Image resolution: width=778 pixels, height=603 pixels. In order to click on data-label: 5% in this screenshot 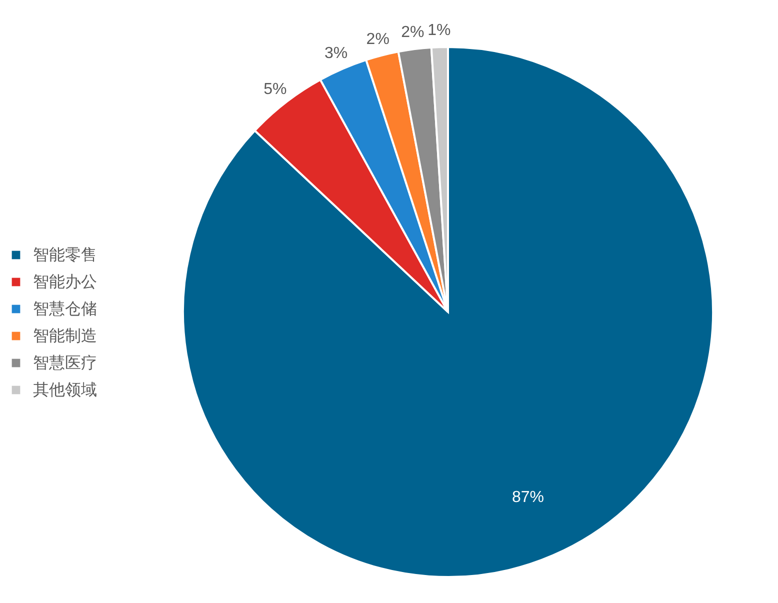, I will do `click(275, 89)`.